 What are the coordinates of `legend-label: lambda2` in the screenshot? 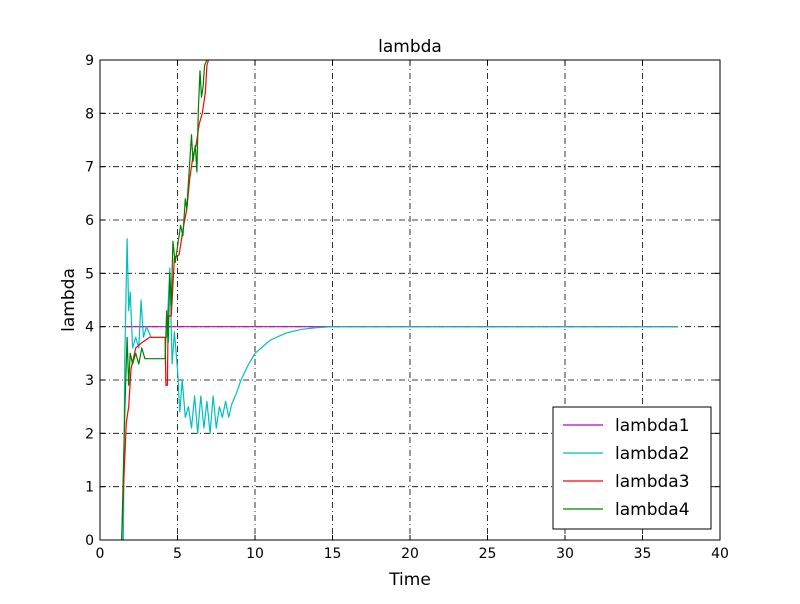 It's located at (652, 454).